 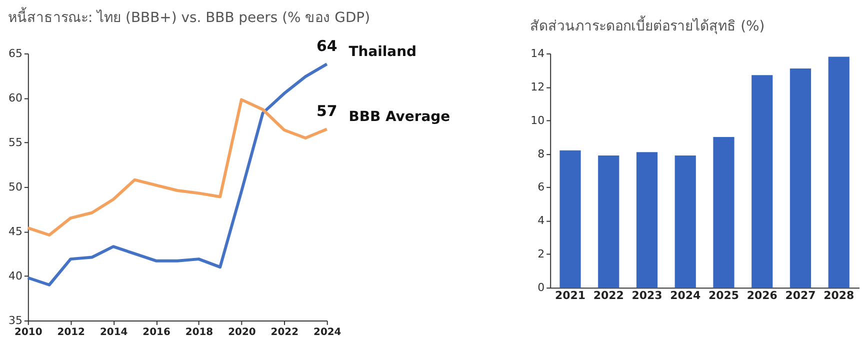 I want to click on series-label: BBB Average, so click(x=399, y=117).